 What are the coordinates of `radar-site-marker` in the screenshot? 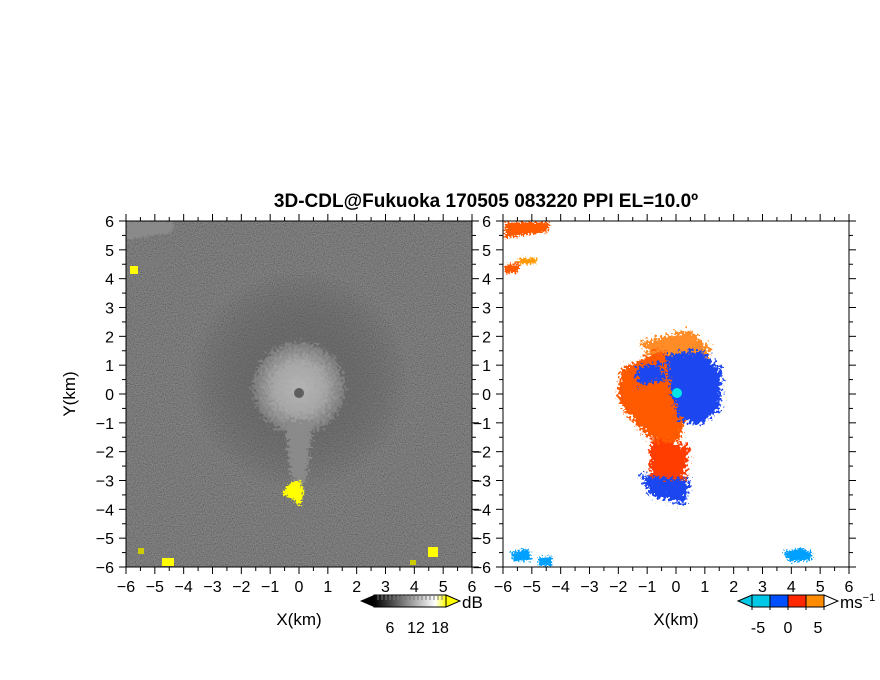 It's located at (299, 393).